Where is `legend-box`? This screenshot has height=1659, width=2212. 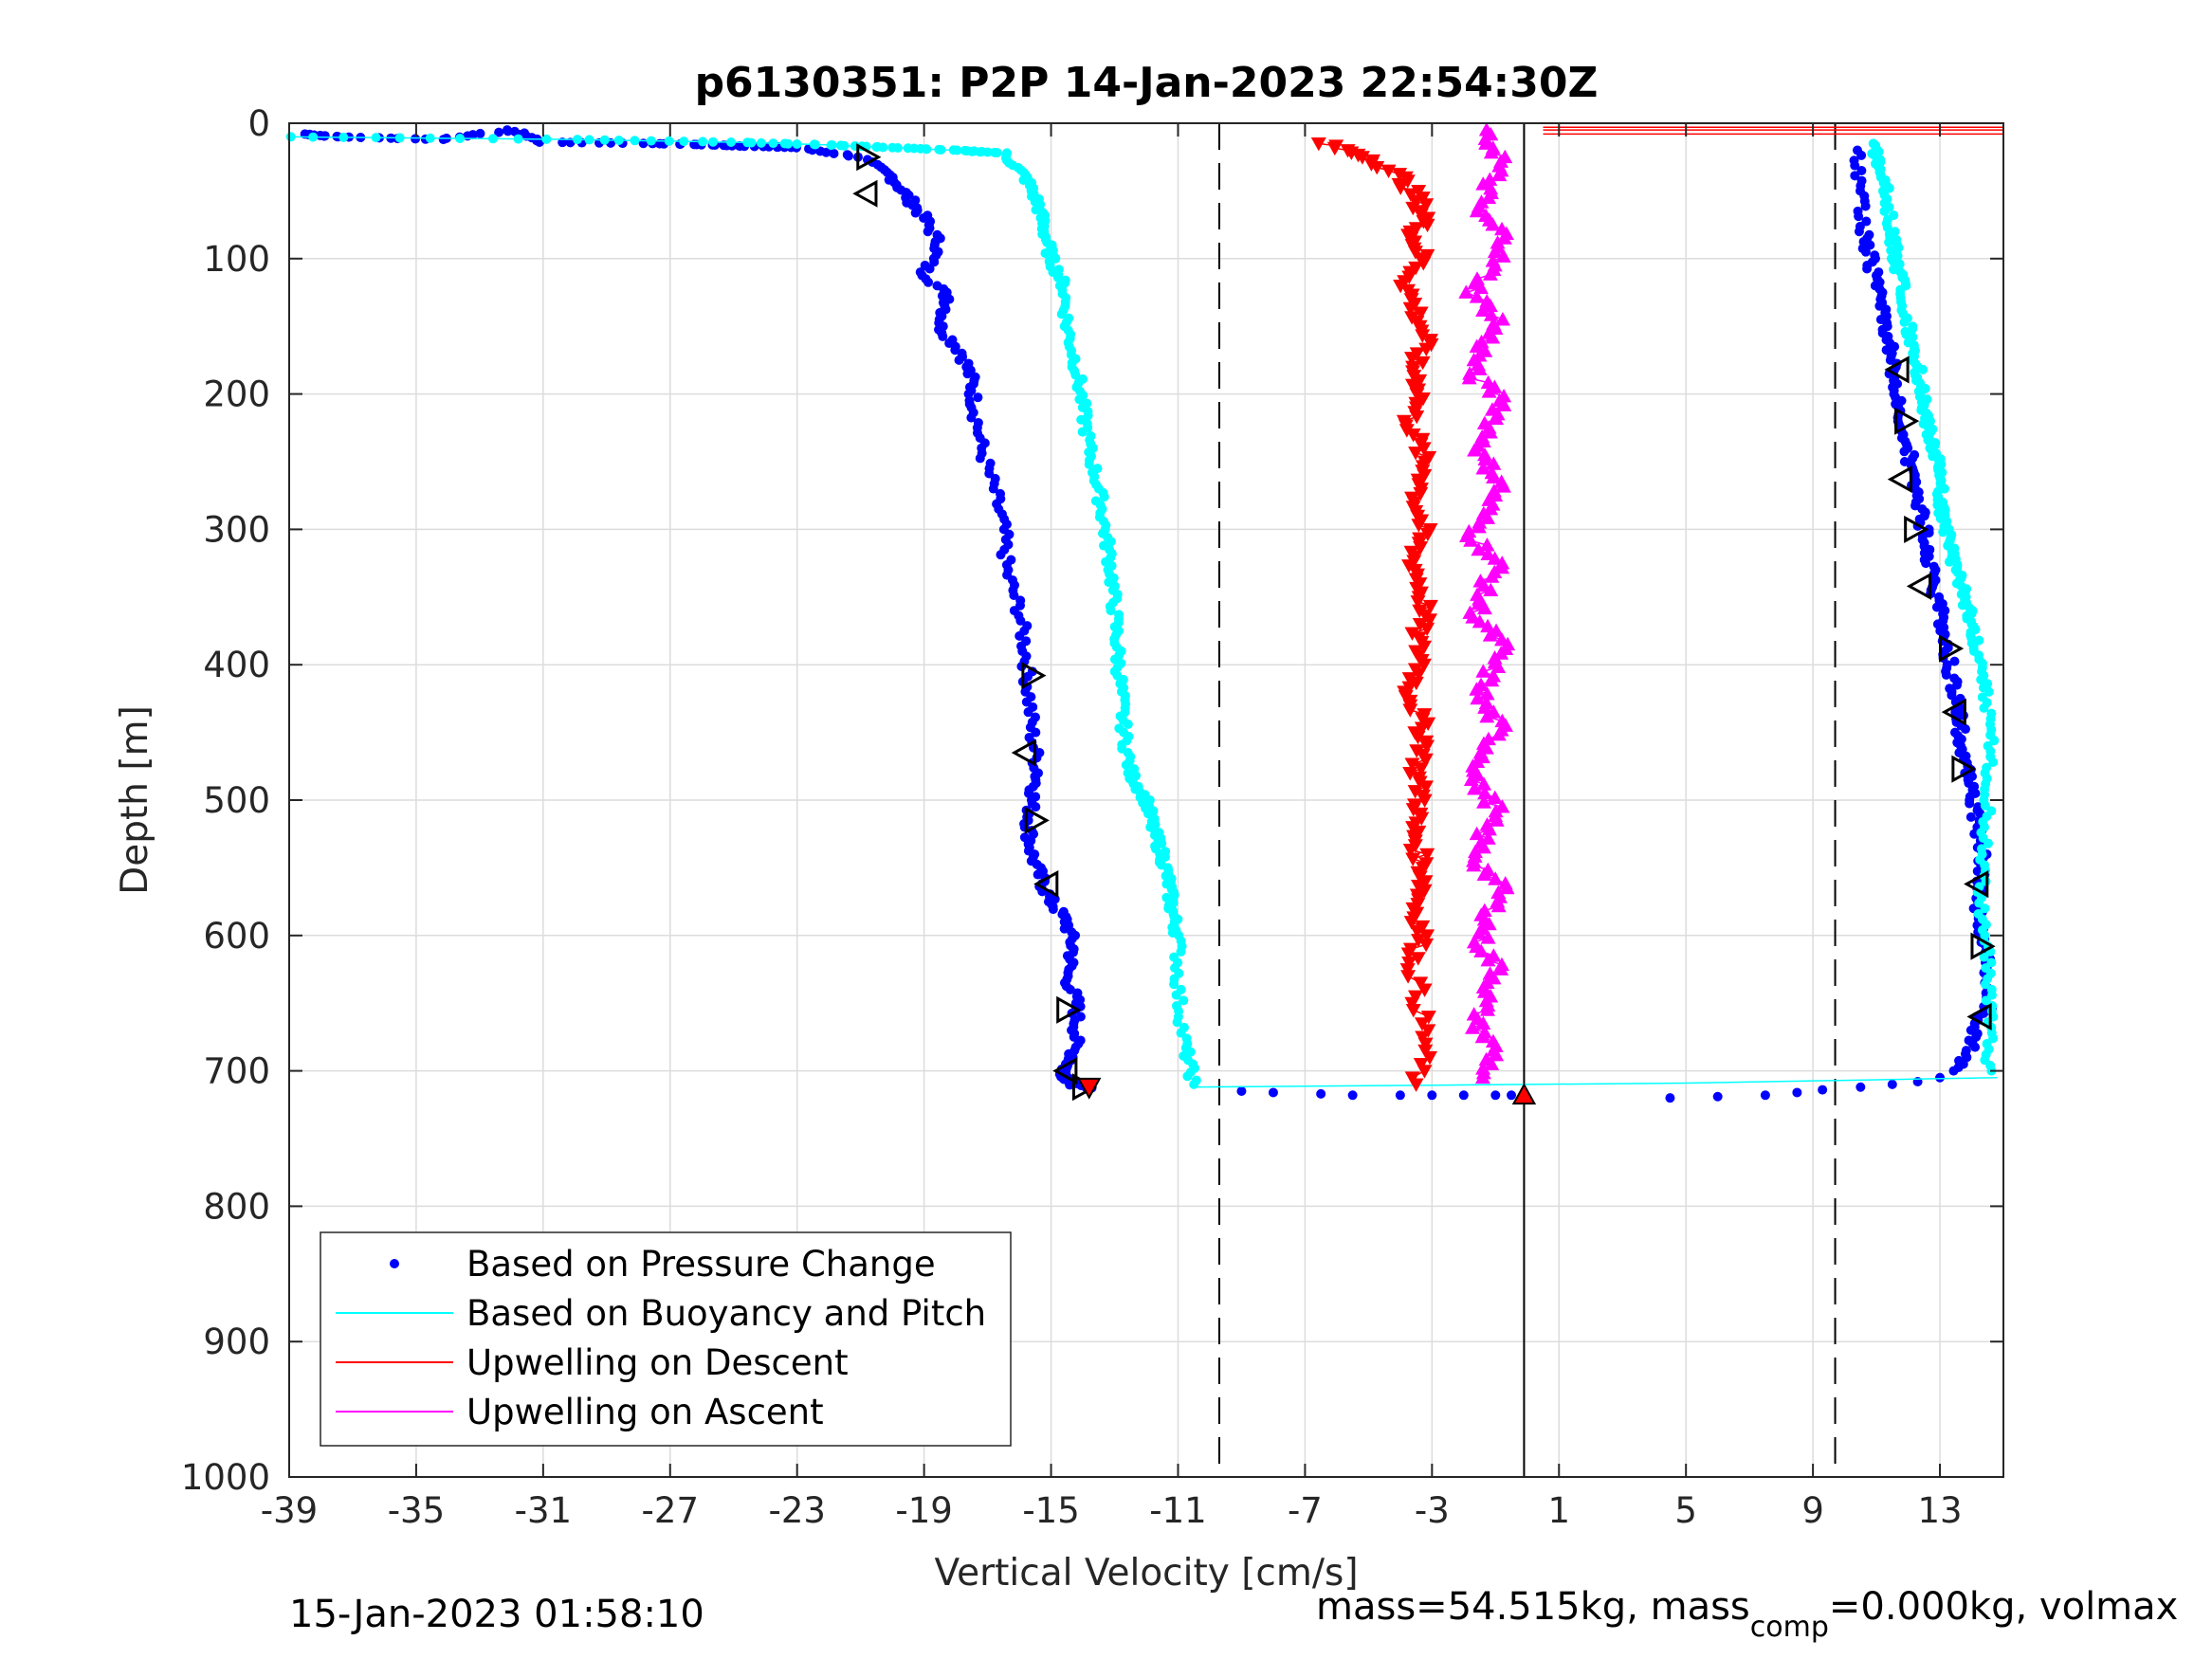
legend-box is located at coordinates (666, 1339).